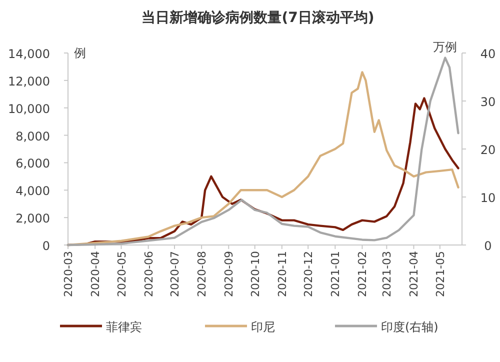 This screenshot has height=362, width=500. I want to click on x-tick-label: 2021-04, so click(414, 274).